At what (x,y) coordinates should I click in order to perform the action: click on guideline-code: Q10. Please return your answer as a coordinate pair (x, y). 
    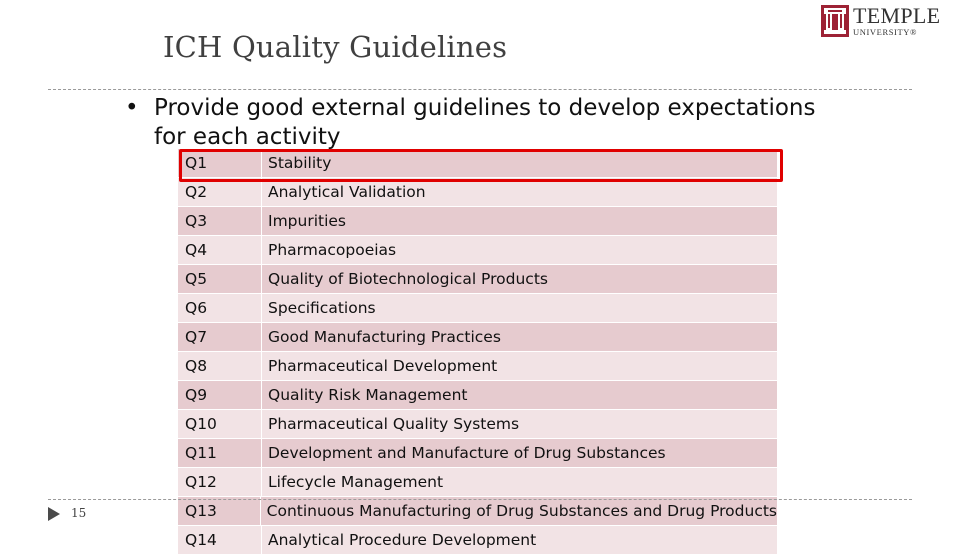
    Looking at the image, I should click on (220, 424).